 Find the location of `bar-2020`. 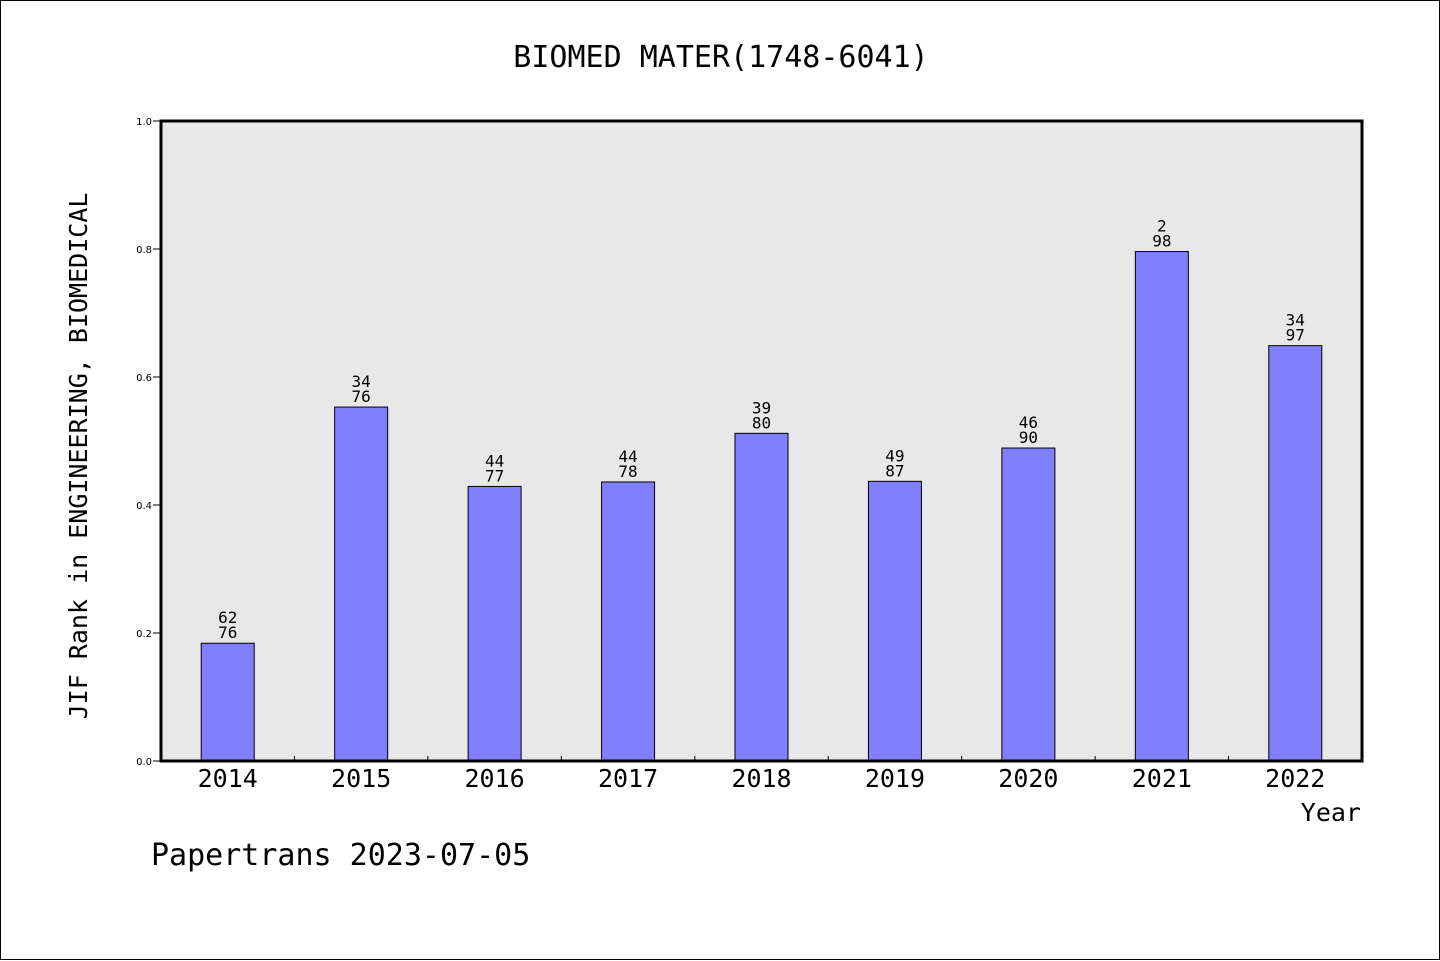

bar-2020 is located at coordinates (1028, 604).